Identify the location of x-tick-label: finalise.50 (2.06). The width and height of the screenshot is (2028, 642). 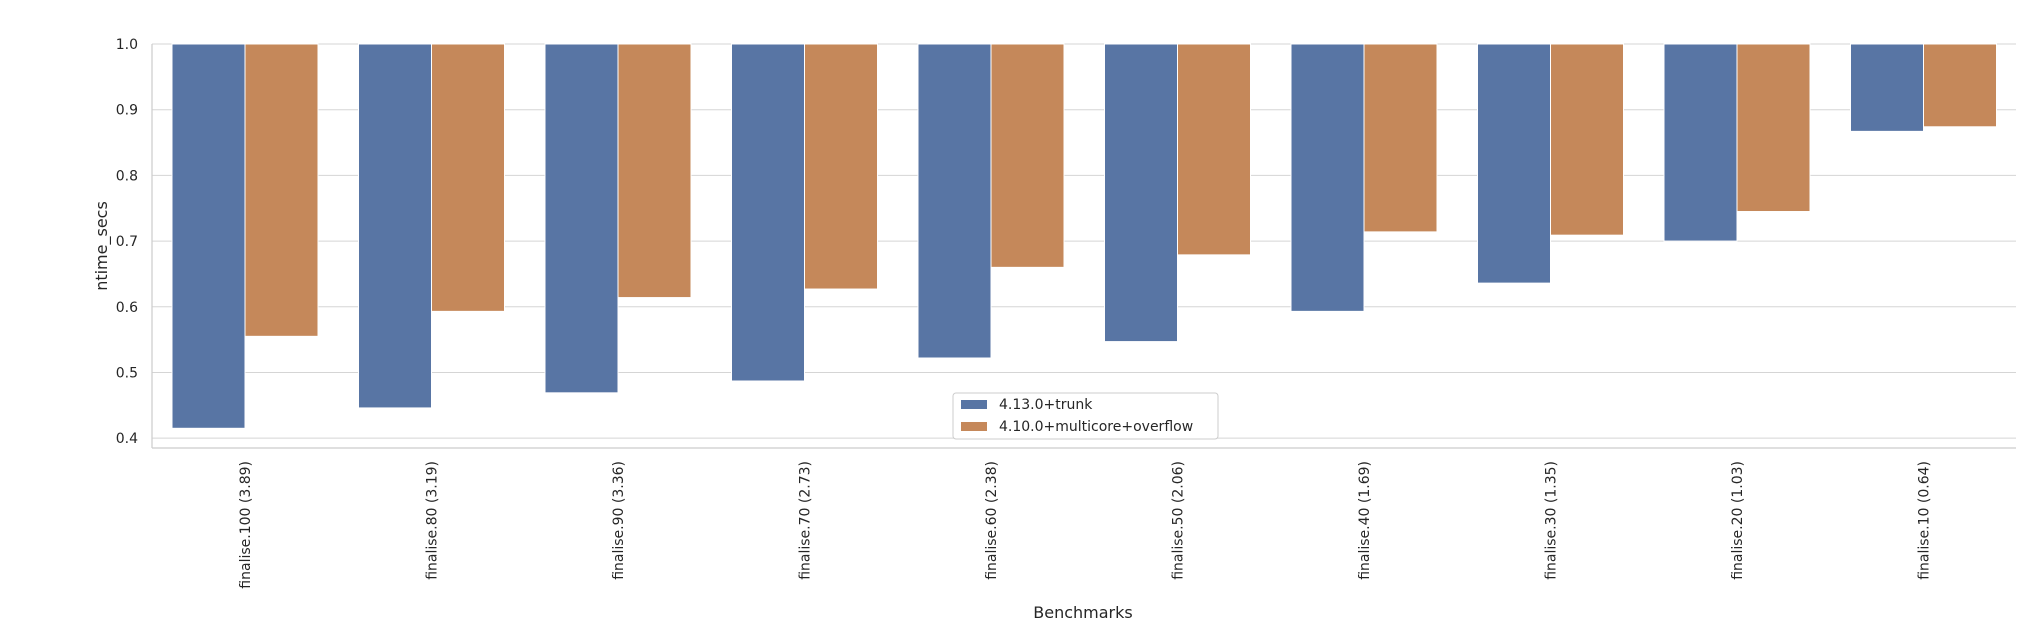
(1179, 520).